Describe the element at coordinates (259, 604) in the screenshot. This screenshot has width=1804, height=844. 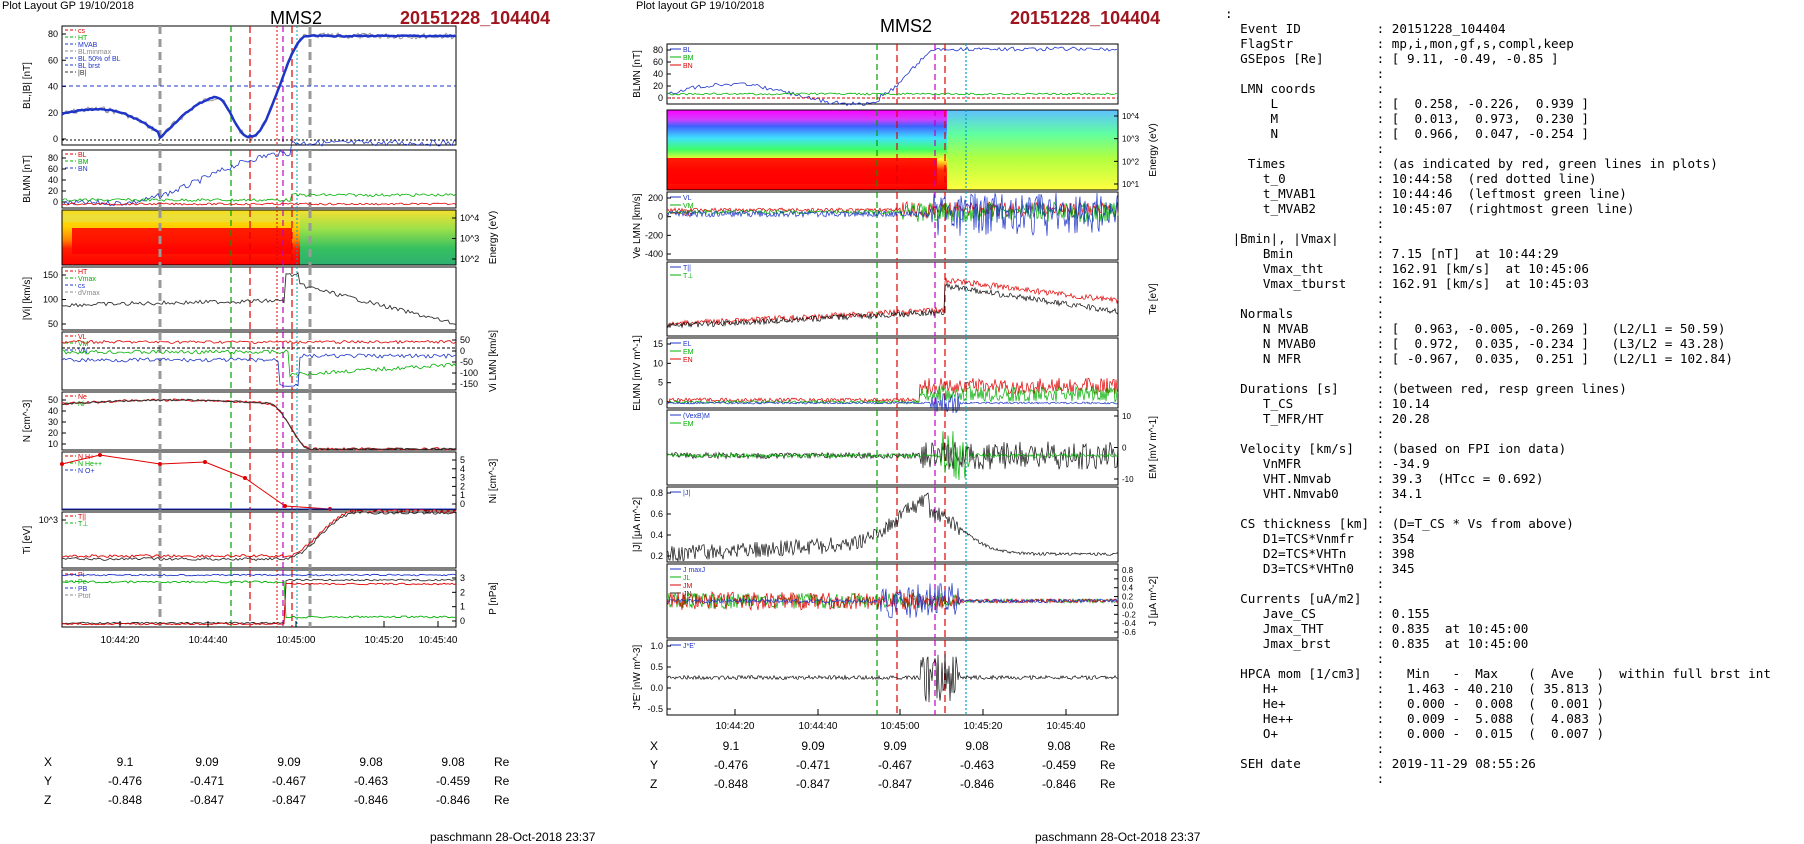
I see `pe-curve` at that location.